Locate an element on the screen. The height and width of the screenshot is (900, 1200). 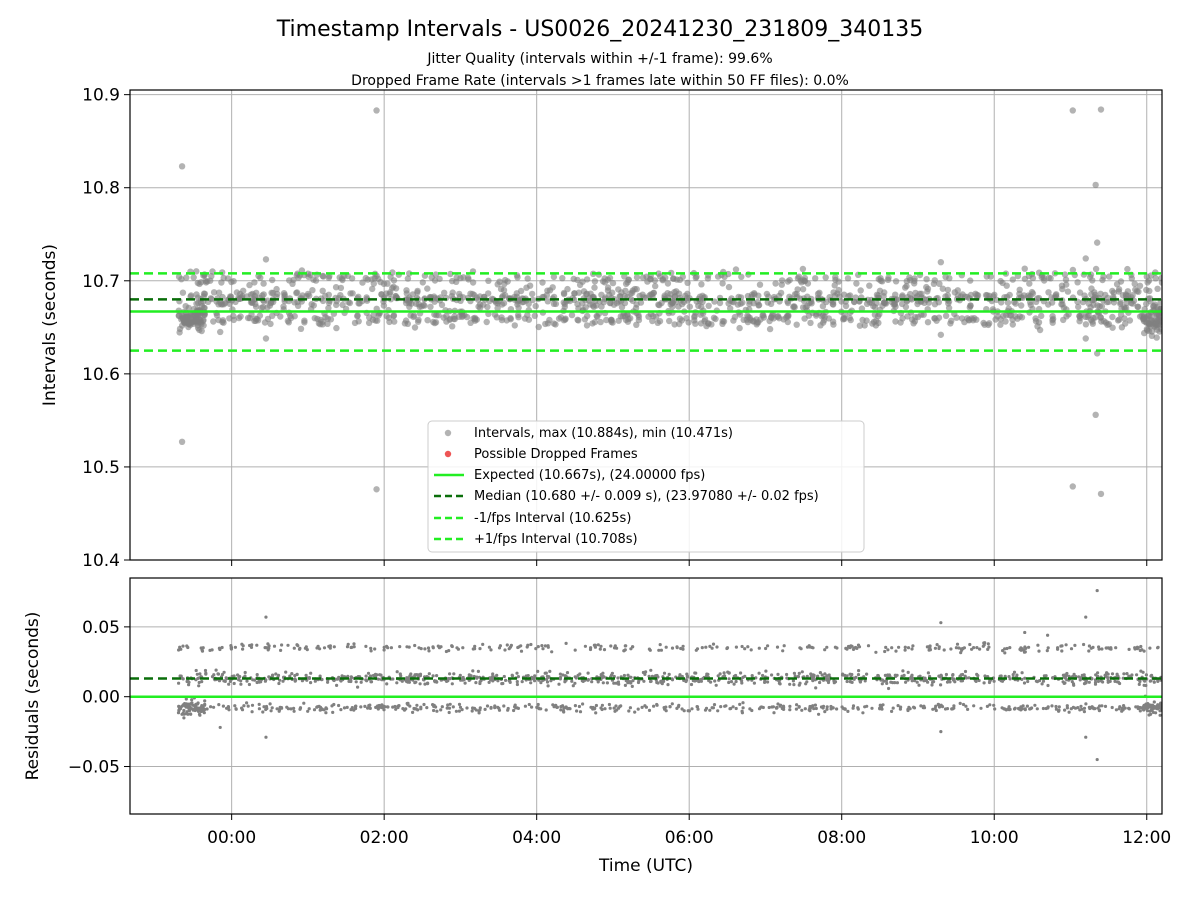
y-tick-label: 0.00 is located at coordinates (101, 698).